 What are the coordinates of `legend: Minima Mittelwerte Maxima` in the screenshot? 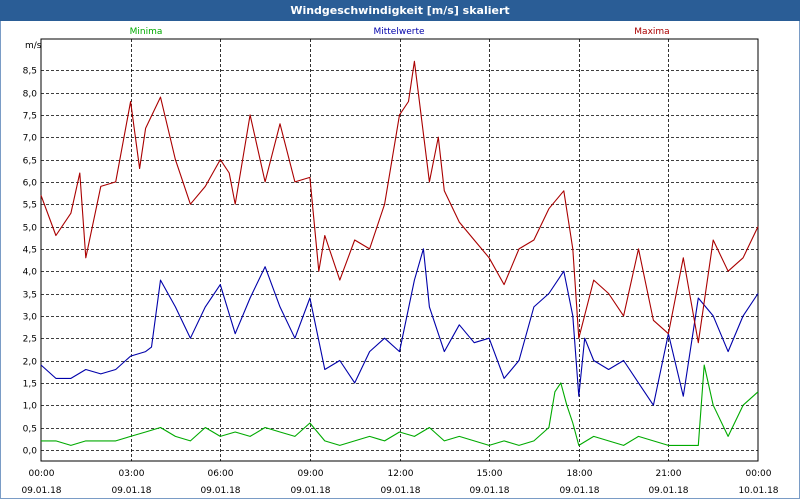 It's located at (400, 32).